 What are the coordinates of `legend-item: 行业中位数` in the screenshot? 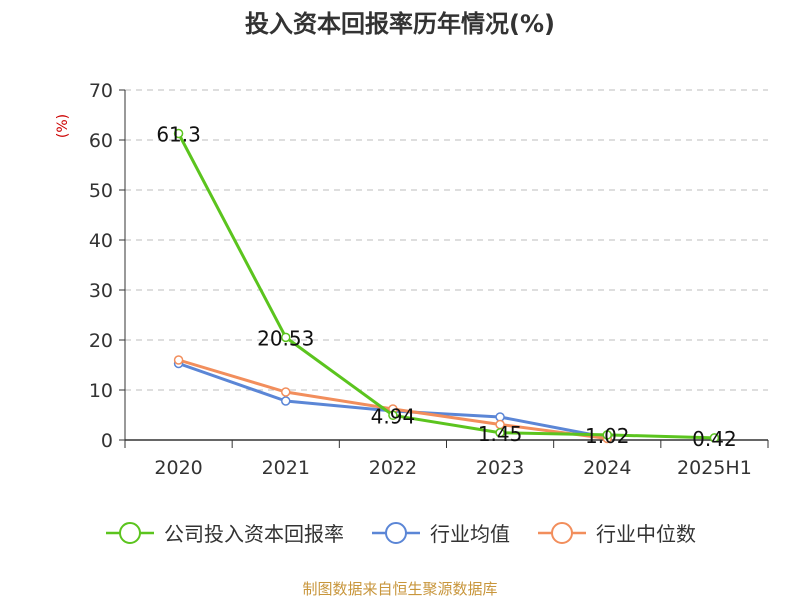 It's located at (616, 532).